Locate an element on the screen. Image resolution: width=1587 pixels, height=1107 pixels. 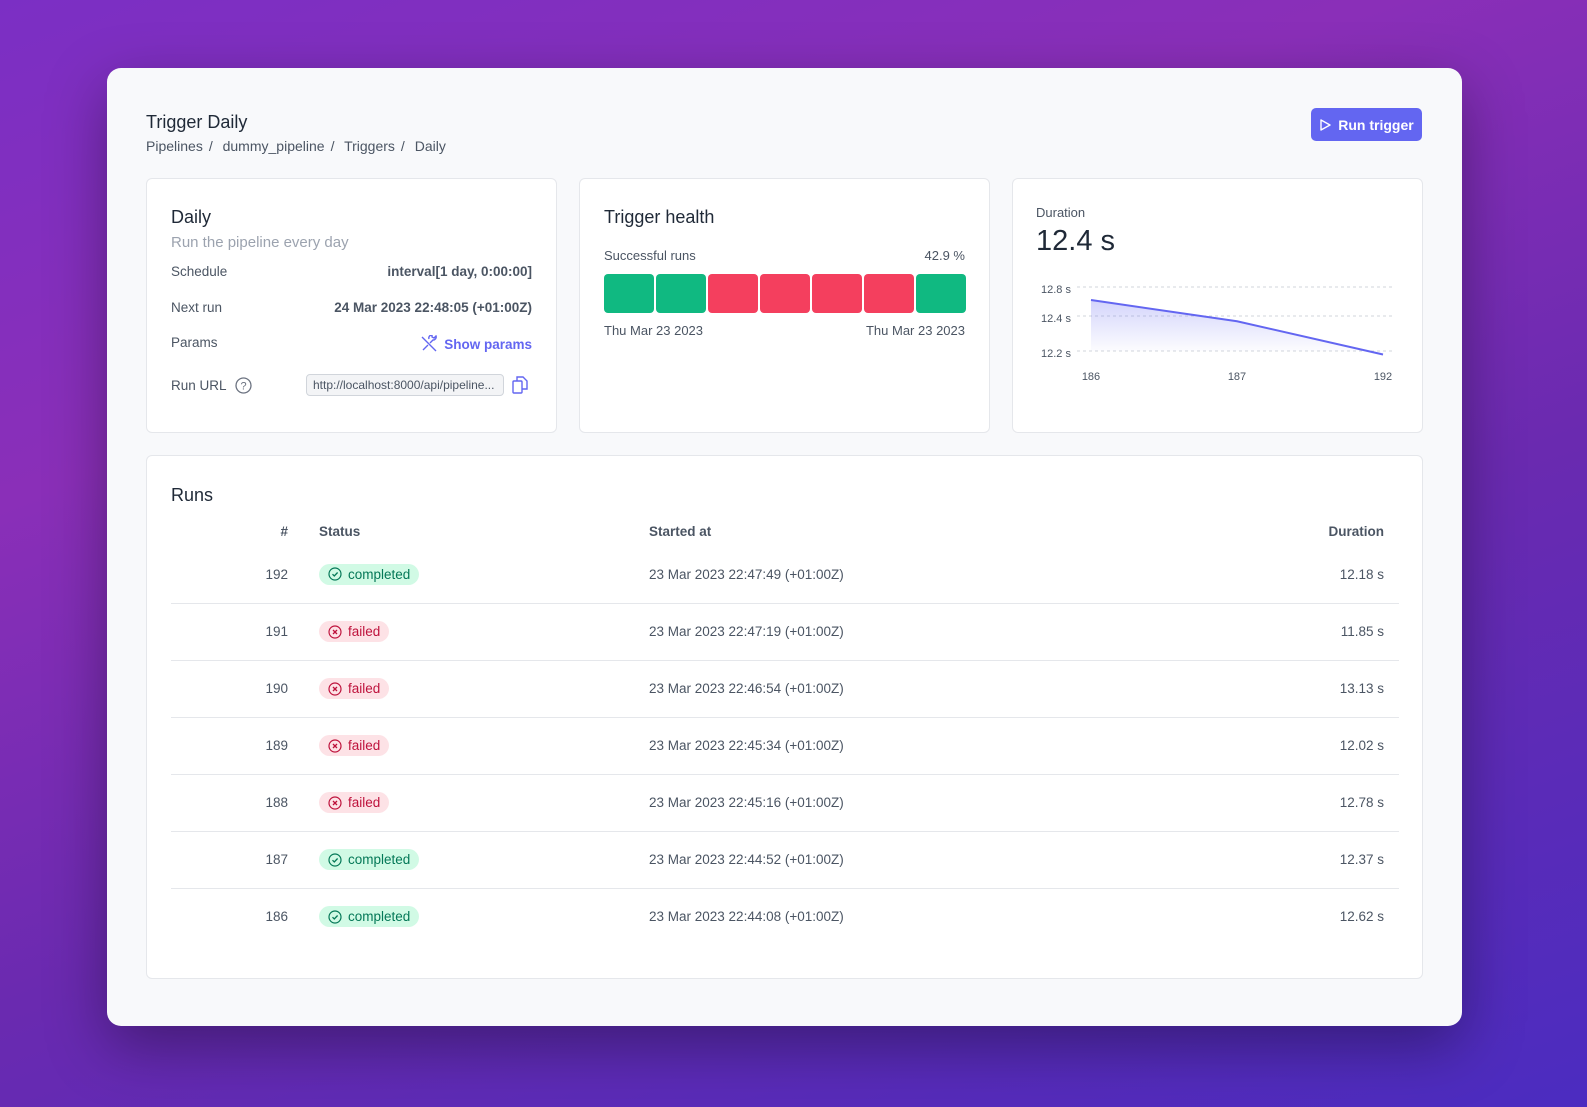
health-end-date: Thu Mar 23 2023 is located at coordinates (915, 330).